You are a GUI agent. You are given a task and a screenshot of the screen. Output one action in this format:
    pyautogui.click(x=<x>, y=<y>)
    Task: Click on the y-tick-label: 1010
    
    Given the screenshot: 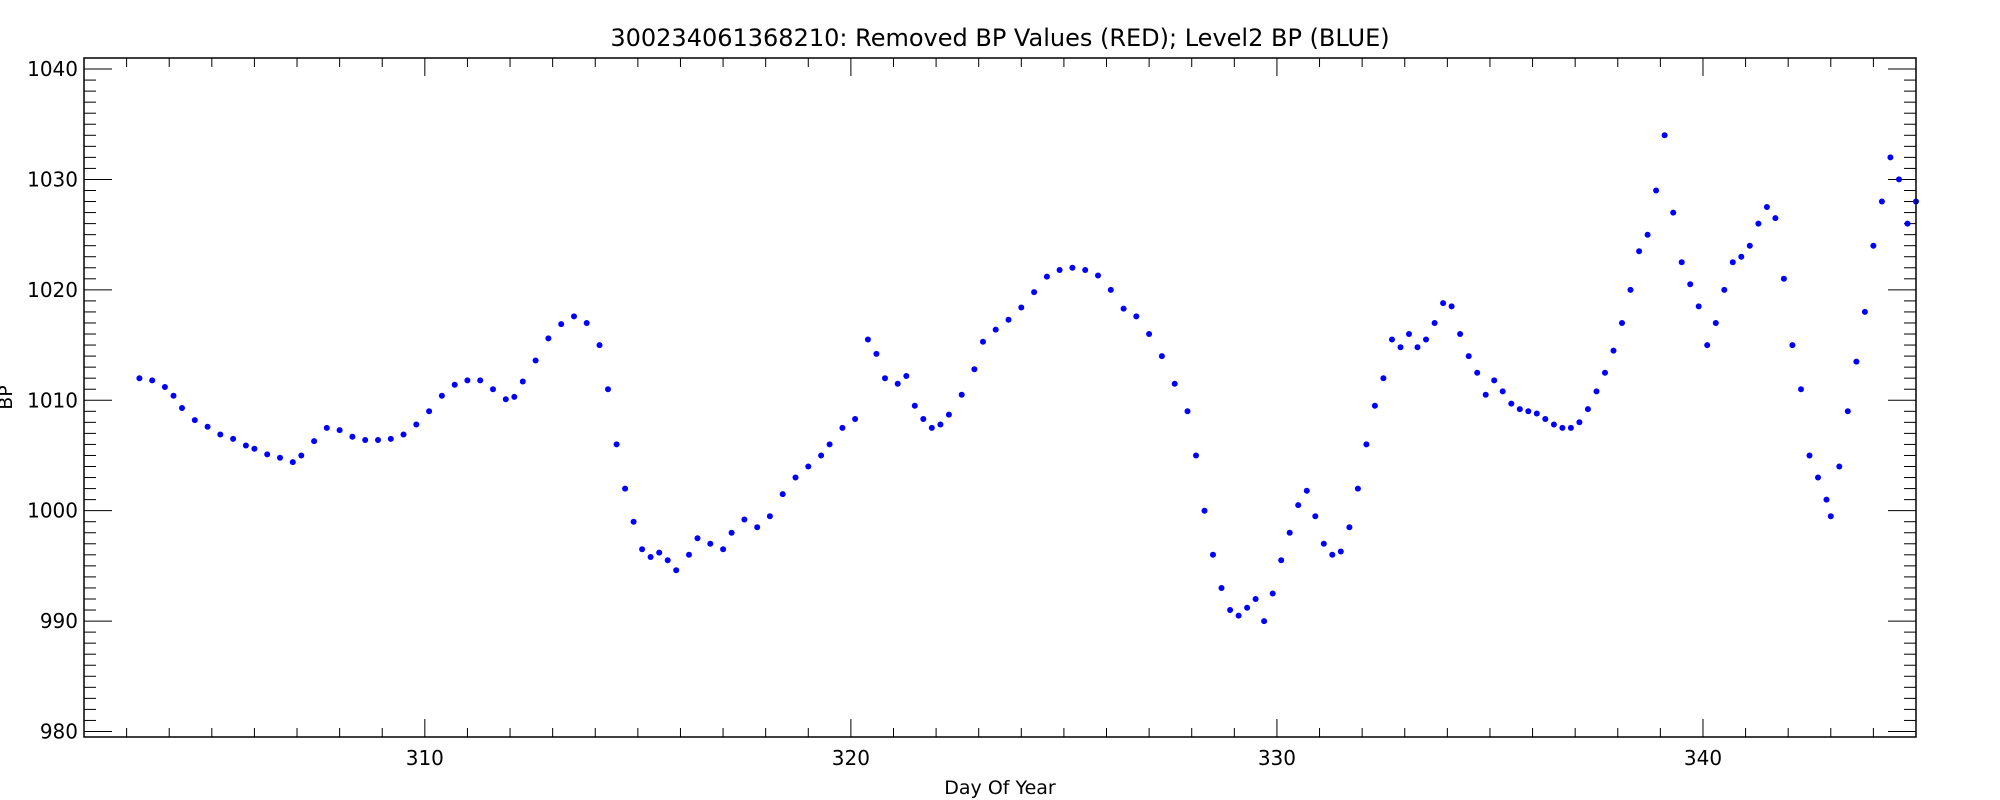 What is the action you would take?
    pyautogui.click(x=52, y=400)
    